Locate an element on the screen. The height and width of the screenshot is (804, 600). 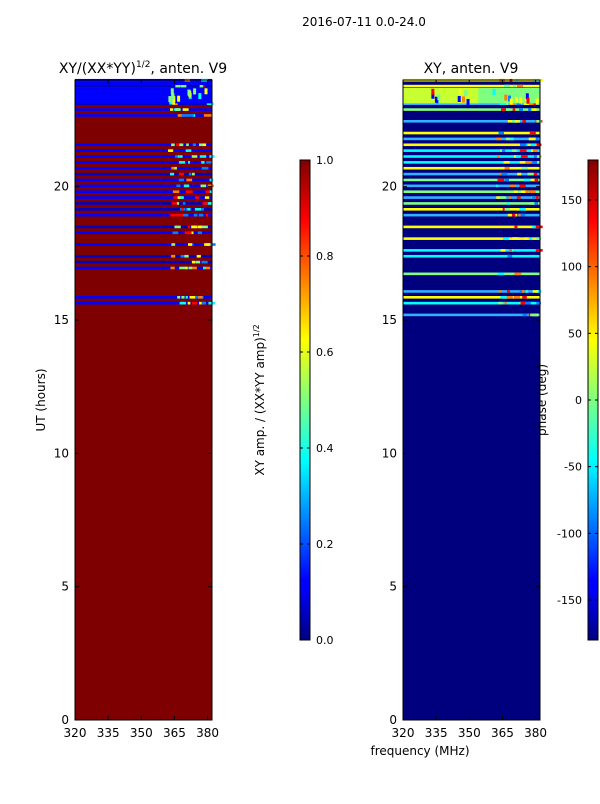
amplitude-ylabel: UT (hours) is located at coordinates (41, 399).